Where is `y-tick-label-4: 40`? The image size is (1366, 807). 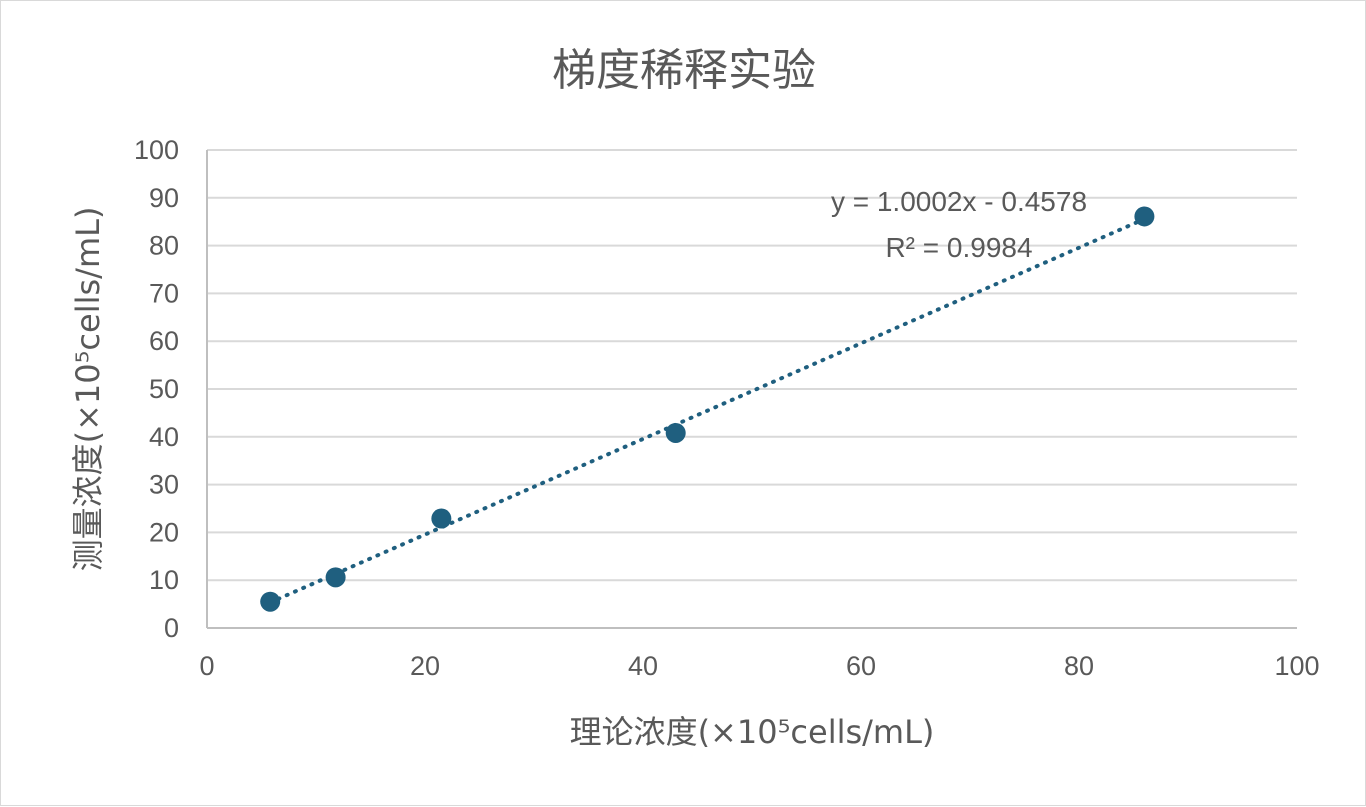 y-tick-label-4: 40 is located at coordinates (164, 437).